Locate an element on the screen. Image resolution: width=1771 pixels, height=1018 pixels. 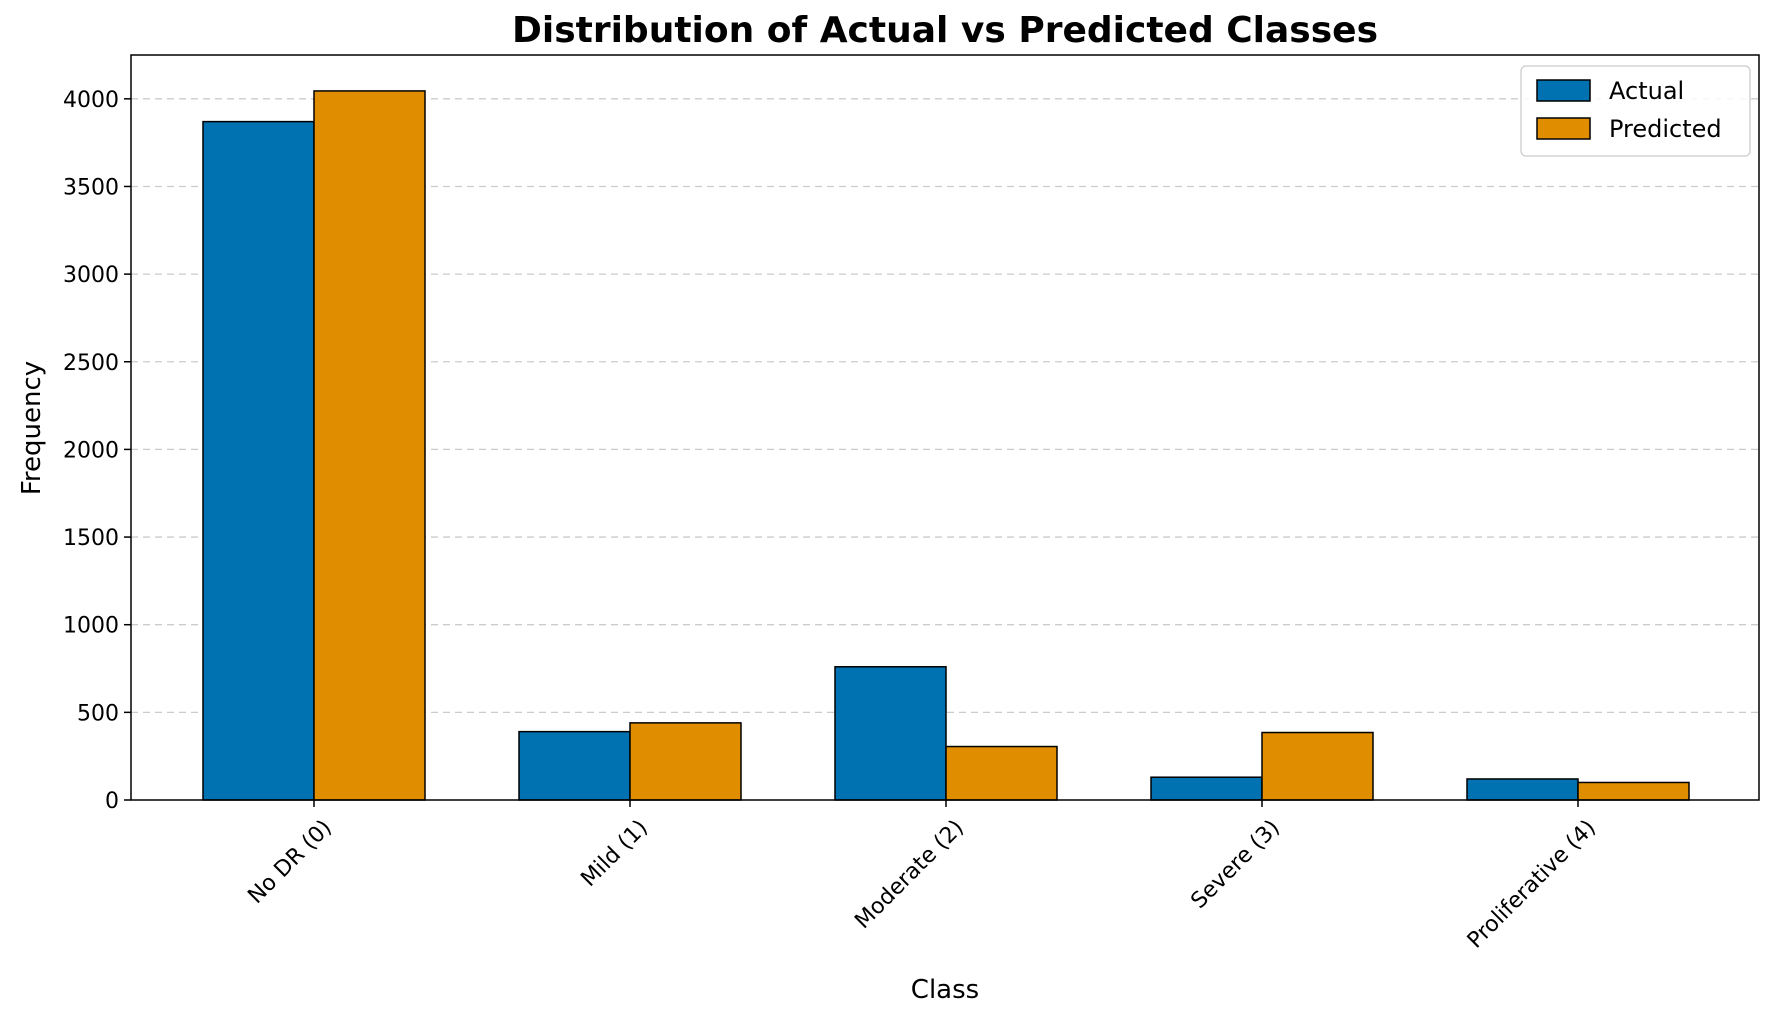
legend-label-actual: Actual is located at coordinates (1646, 91).